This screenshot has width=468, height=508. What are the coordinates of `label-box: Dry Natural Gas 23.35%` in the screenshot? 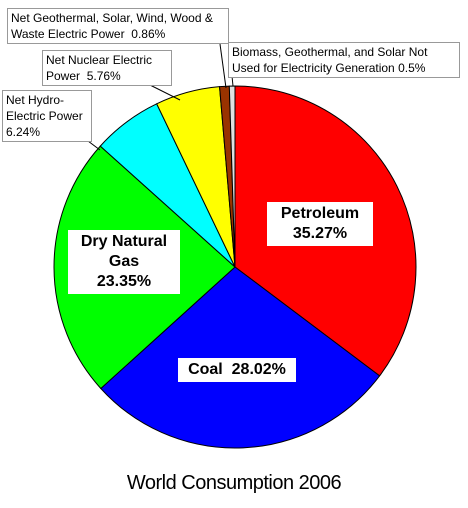 It's located at (124, 262).